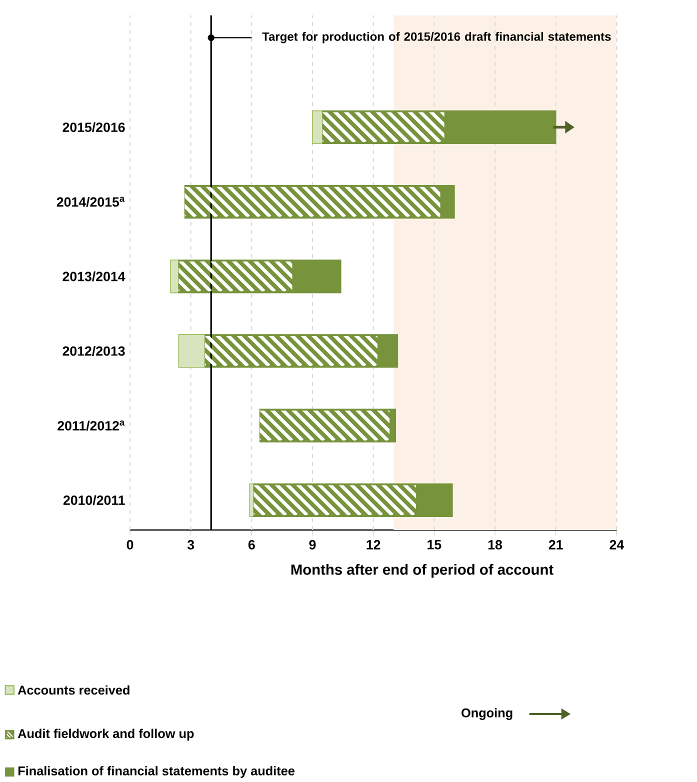 This screenshot has width=697, height=782. Describe the element at coordinates (91, 425) in the screenshot. I see `y-tick-label: 2011/2012$^{a}$` at that location.